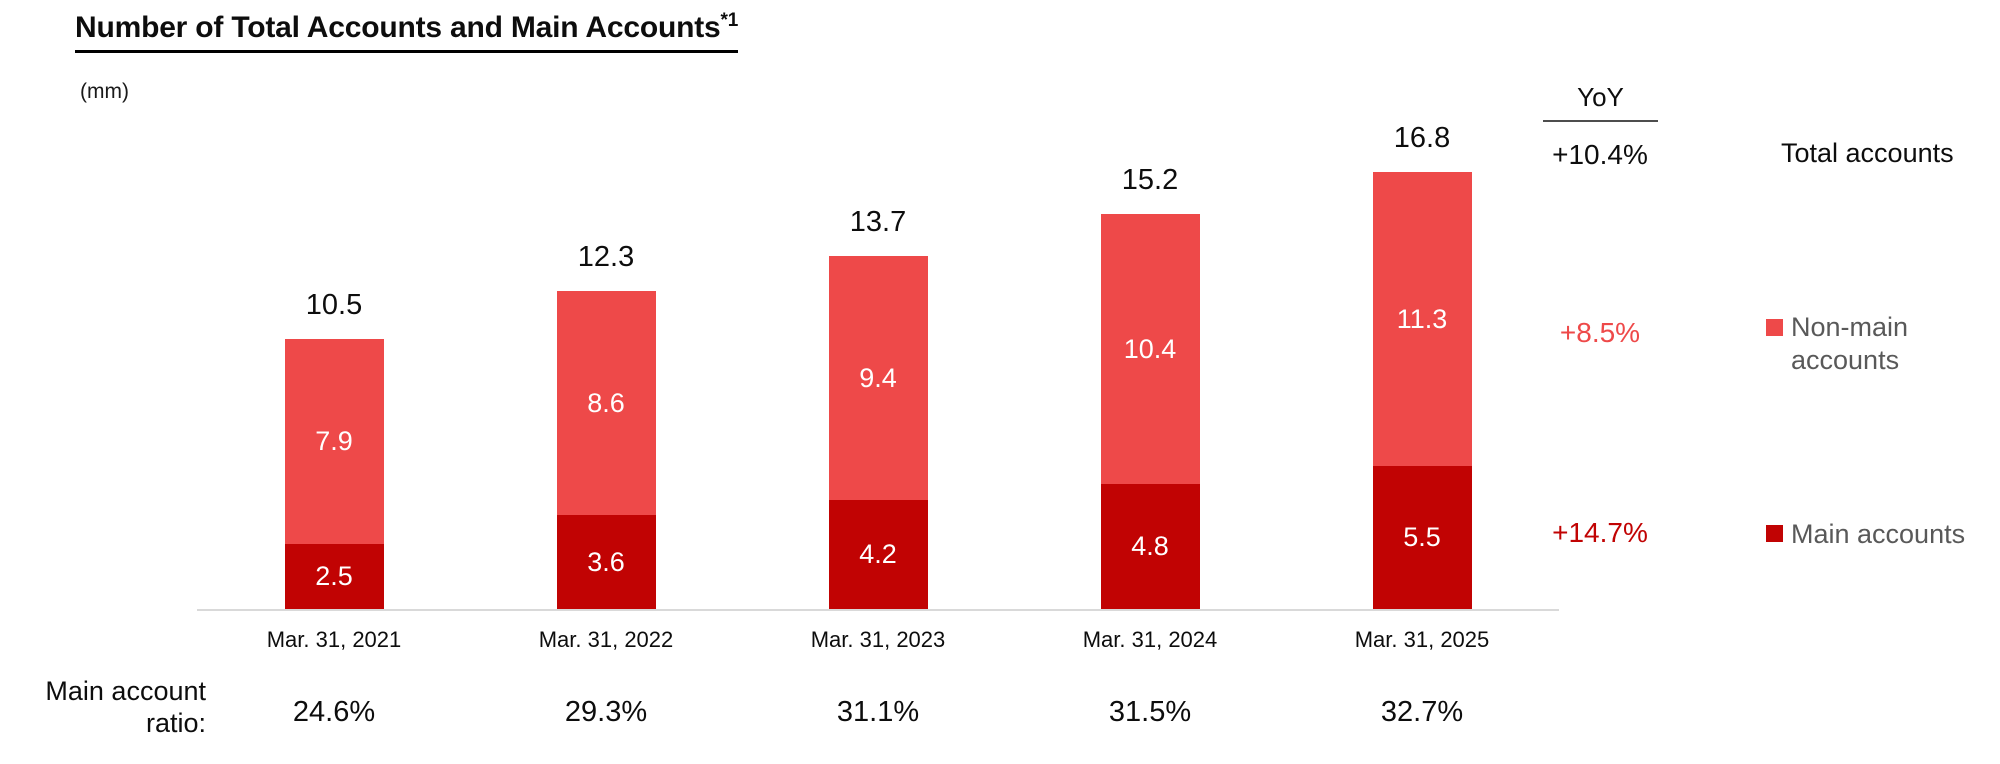  I want to click on unit-label: (mm), so click(104, 91).